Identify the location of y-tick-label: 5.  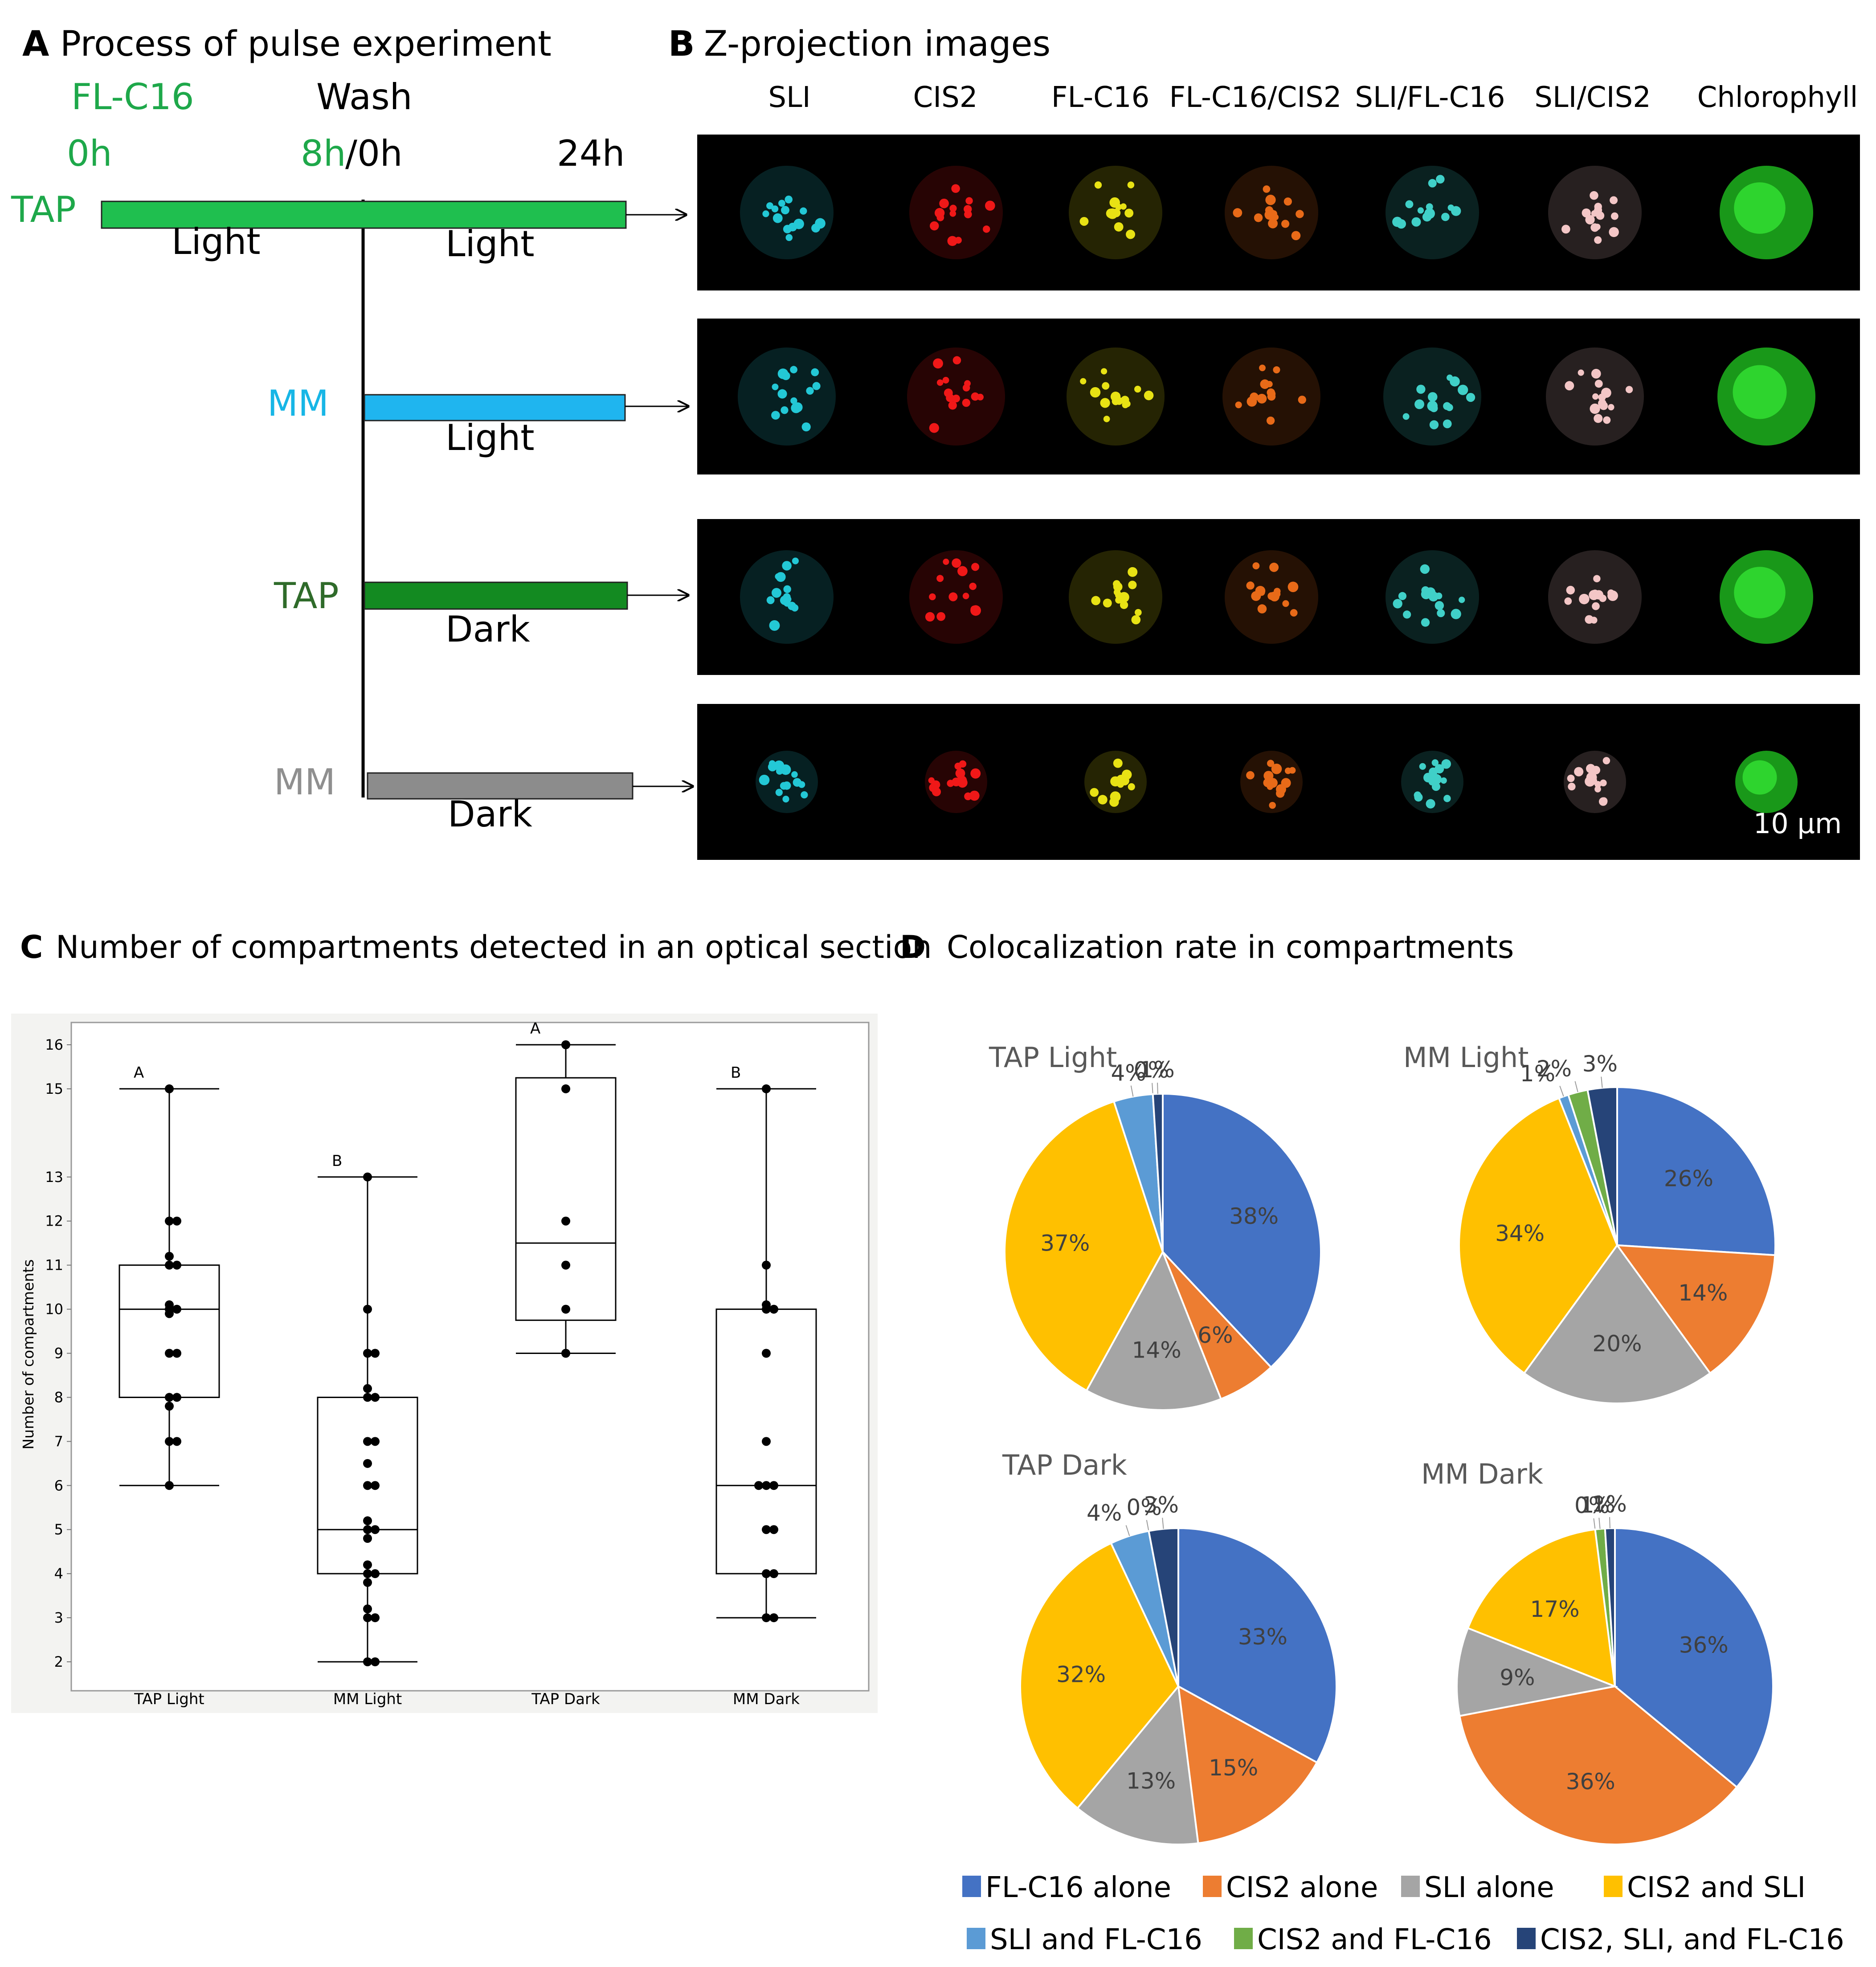
(59, 1529).